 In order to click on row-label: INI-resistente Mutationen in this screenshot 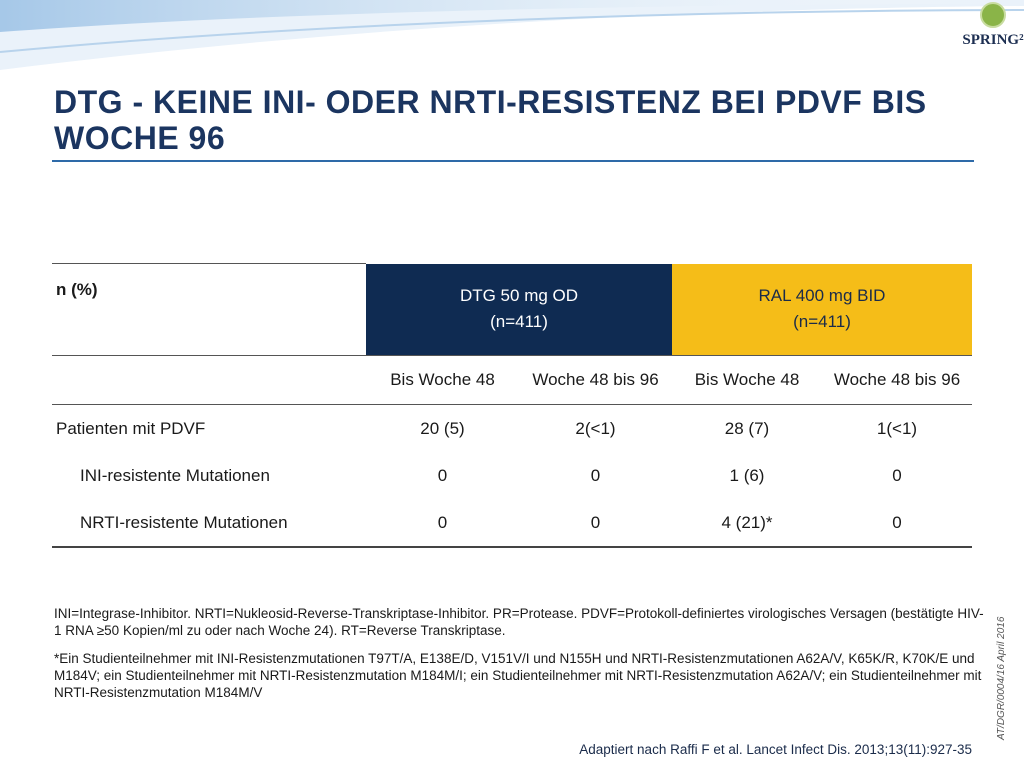, I will do `click(175, 475)`.